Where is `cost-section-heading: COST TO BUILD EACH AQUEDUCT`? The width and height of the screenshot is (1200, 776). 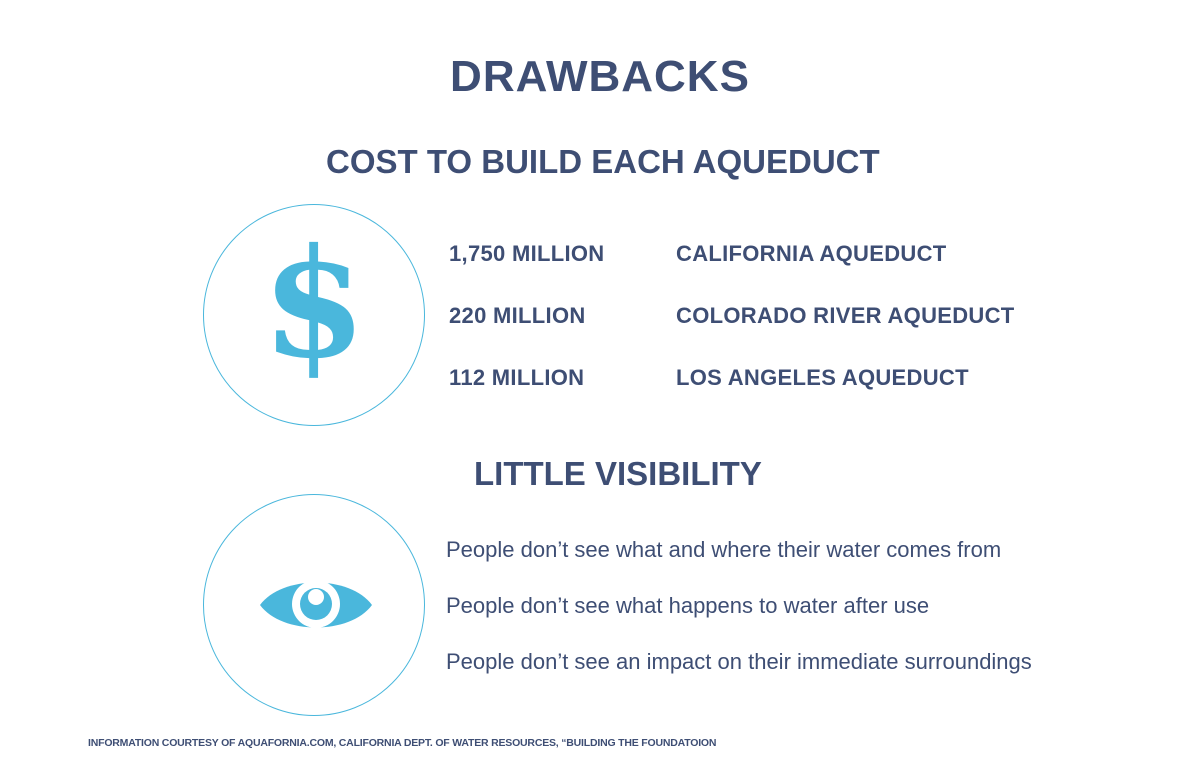 cost-section-heading: COST TO BUILD EACH AQUEDUCT is located at coordinates (603, 161).